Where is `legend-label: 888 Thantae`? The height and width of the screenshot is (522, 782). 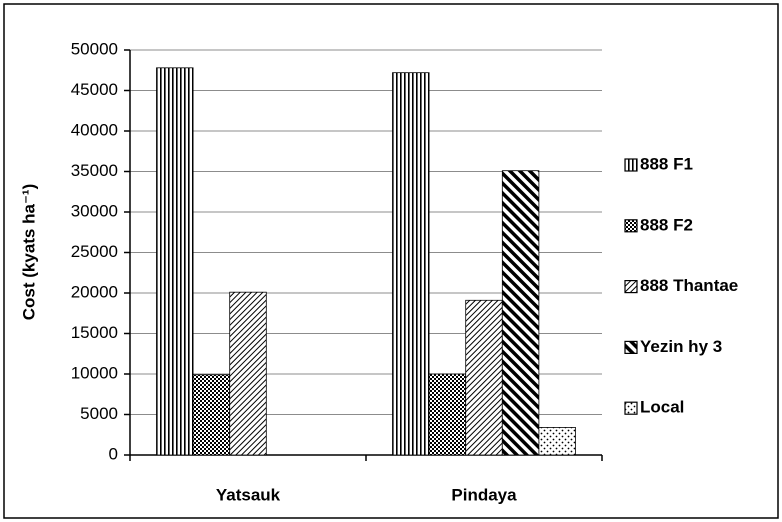
legend-label: 888 Thantae is located at coordinates (689, 285).